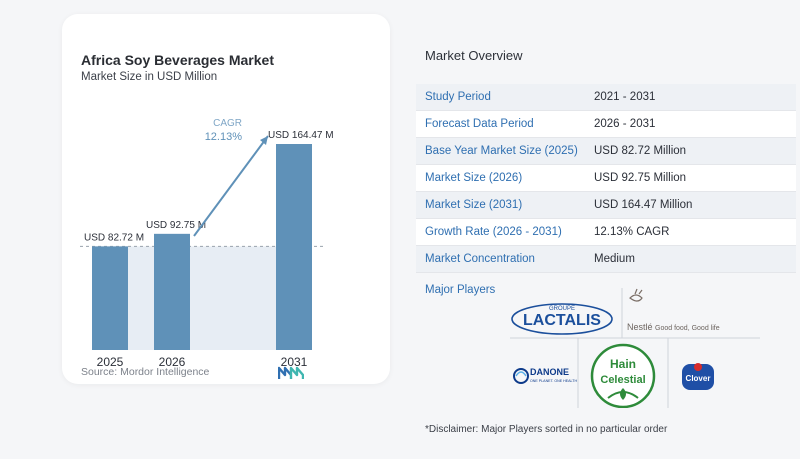 This screenshot has width=800, height=459. Describe the element at coordinates (474, 55) in the screenshot. I see `market-overview-title: Market Overview` at that location.